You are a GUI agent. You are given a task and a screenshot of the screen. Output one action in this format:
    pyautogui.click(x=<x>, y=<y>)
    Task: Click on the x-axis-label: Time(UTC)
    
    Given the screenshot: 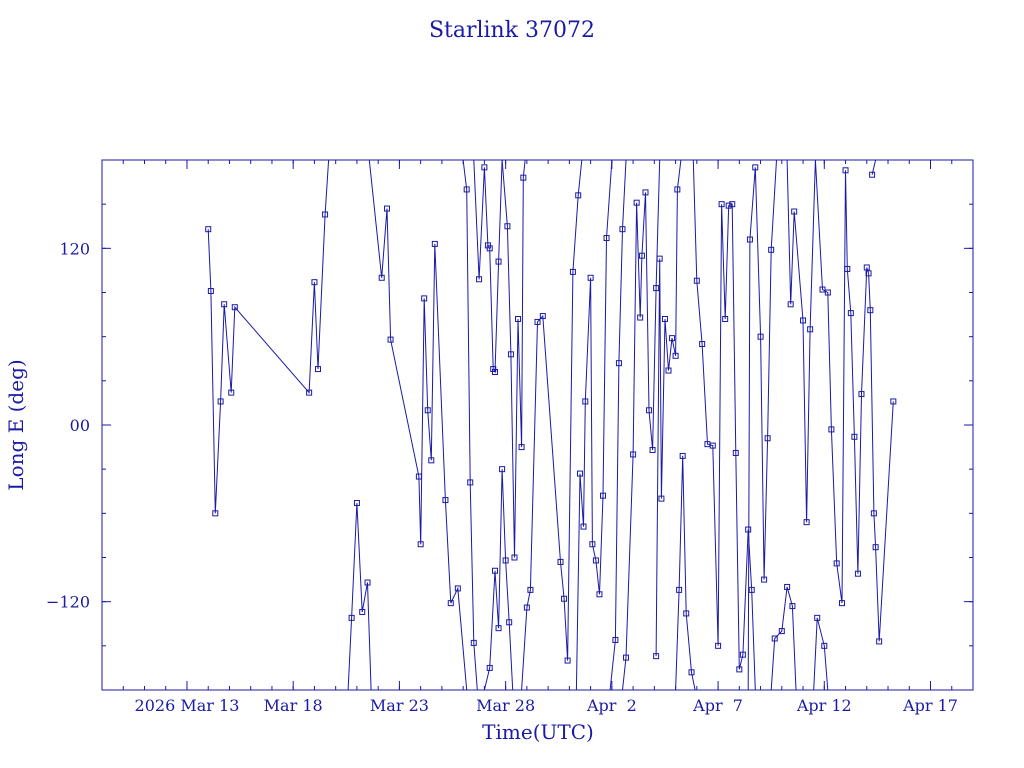 What is the action you would take?
    pyautogui.click(x=538, y=732)
    